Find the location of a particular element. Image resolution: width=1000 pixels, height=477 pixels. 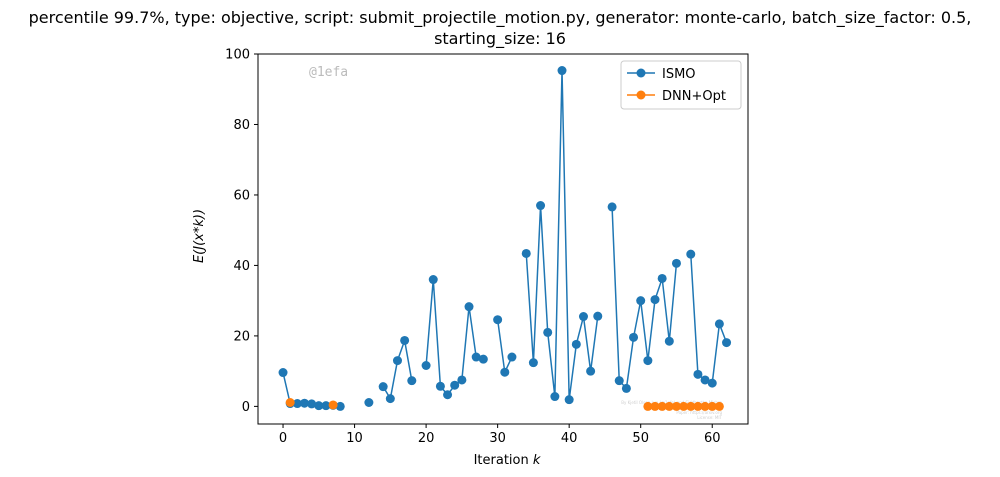

fineprint-line: Paper: https://arxiv.org is located at coordinates (699, 412).